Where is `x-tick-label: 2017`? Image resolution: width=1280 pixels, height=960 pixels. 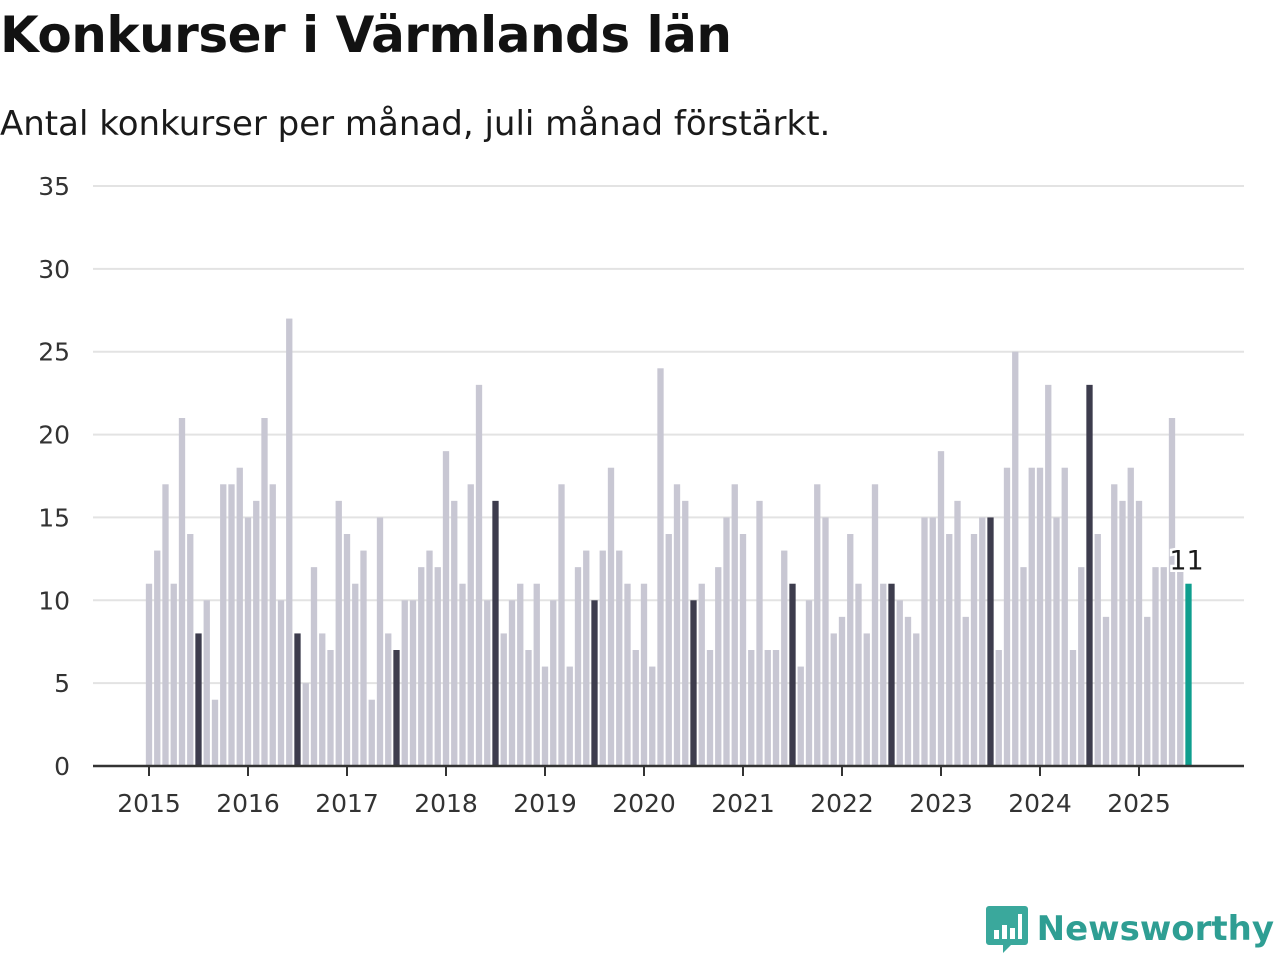 x-tick-label: 2017 is located at coordinates (347, 803).